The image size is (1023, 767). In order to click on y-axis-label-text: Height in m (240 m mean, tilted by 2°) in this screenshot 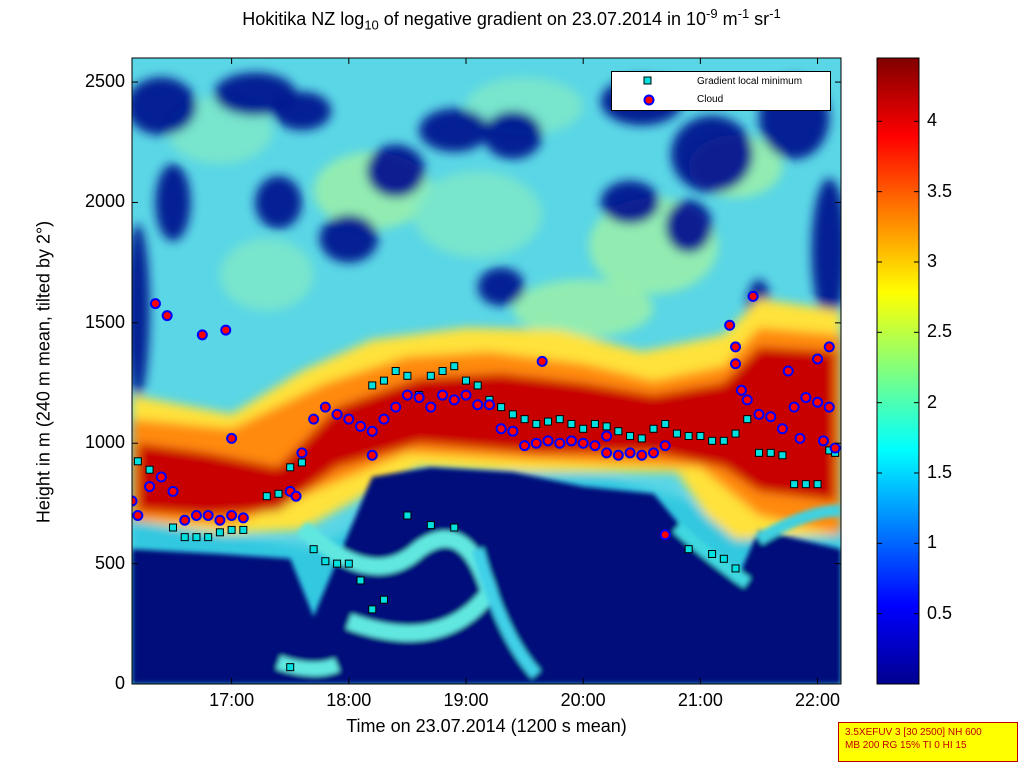, I will do `click(43, 372)`.